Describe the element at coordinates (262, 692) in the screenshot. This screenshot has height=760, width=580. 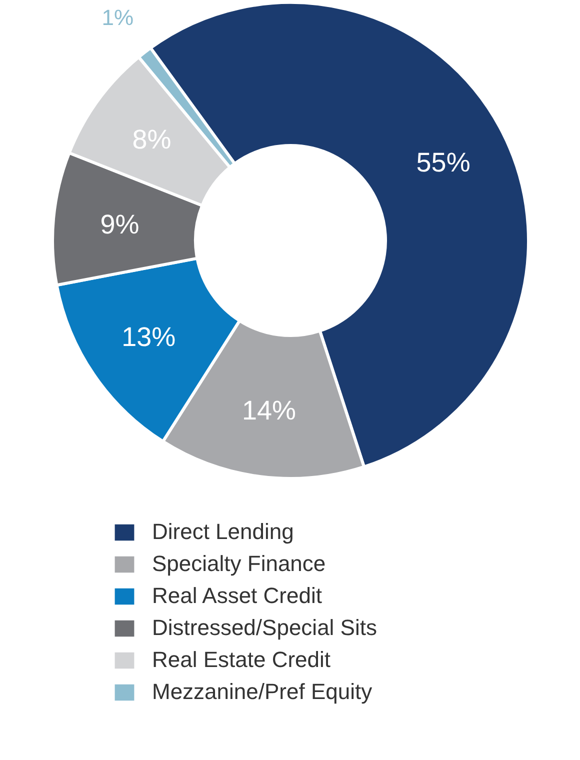
I see `legend-label: Mezzanine/Pref Equity` at that location.